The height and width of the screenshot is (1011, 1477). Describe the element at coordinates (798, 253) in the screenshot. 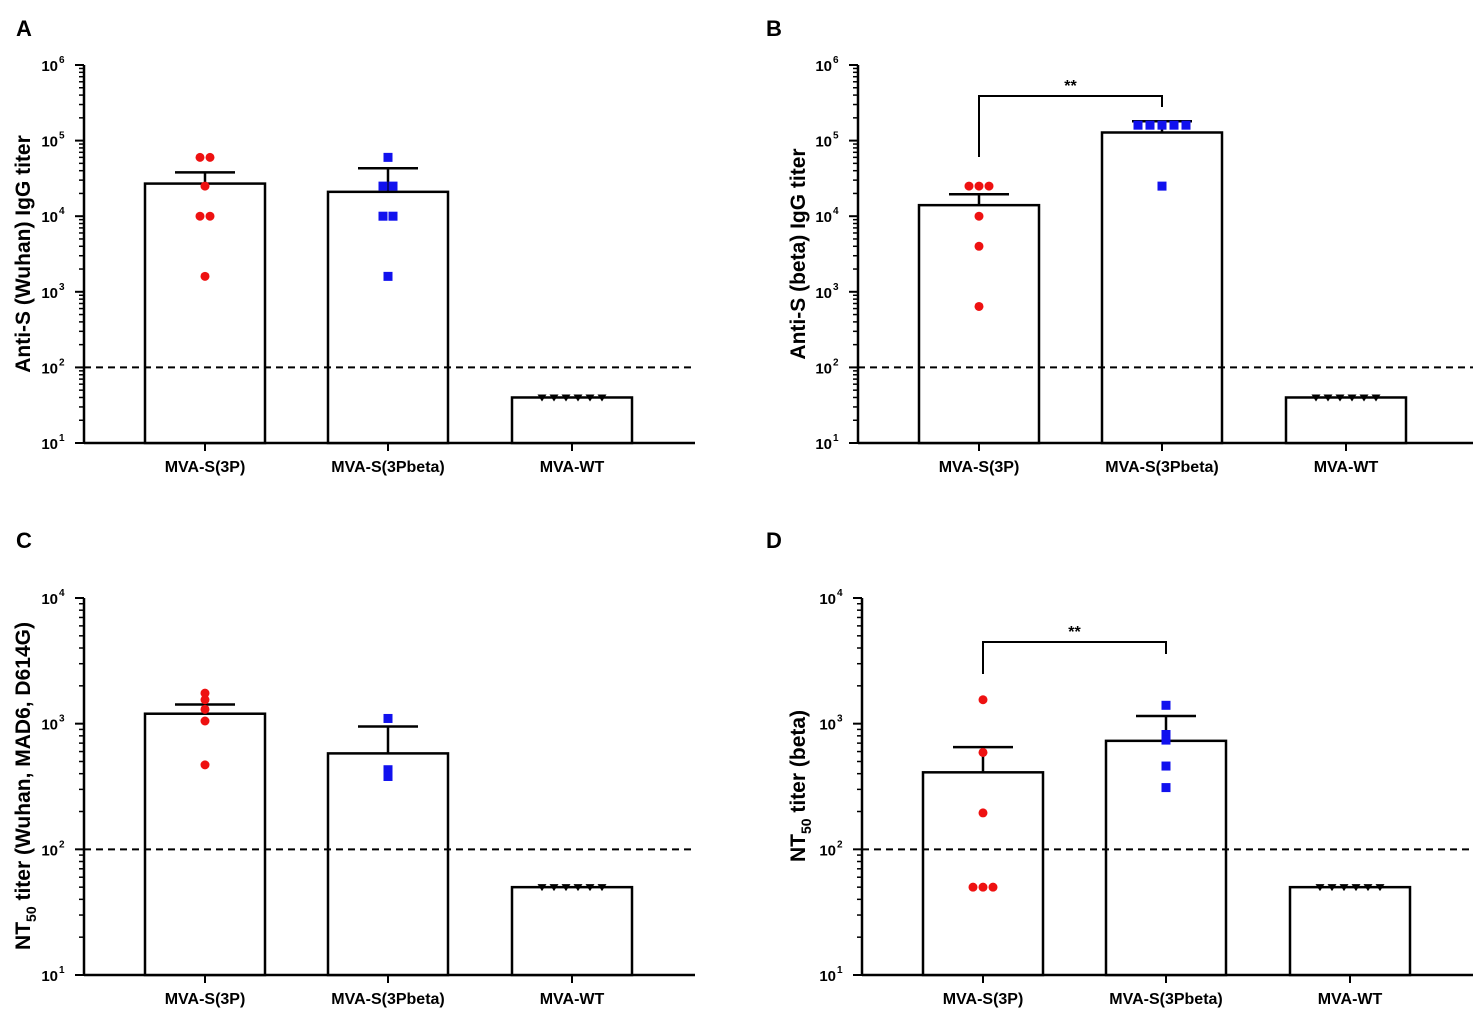

I see `y-axis-title: Anti-S (beta) IgG titer` at that location.